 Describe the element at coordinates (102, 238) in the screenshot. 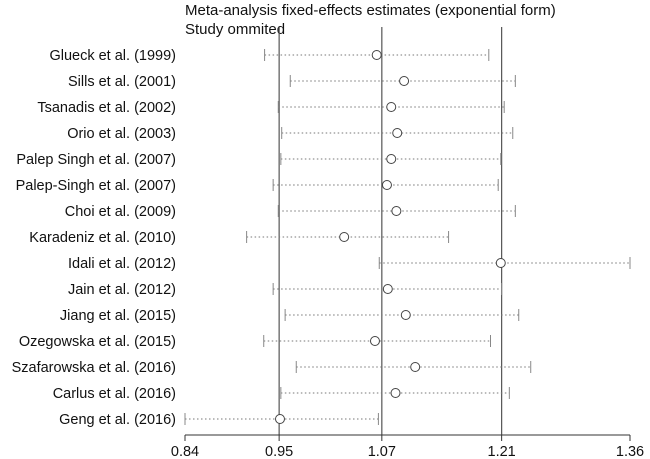

I see `study-label: Karadeniz et al. (2010)` at that location.